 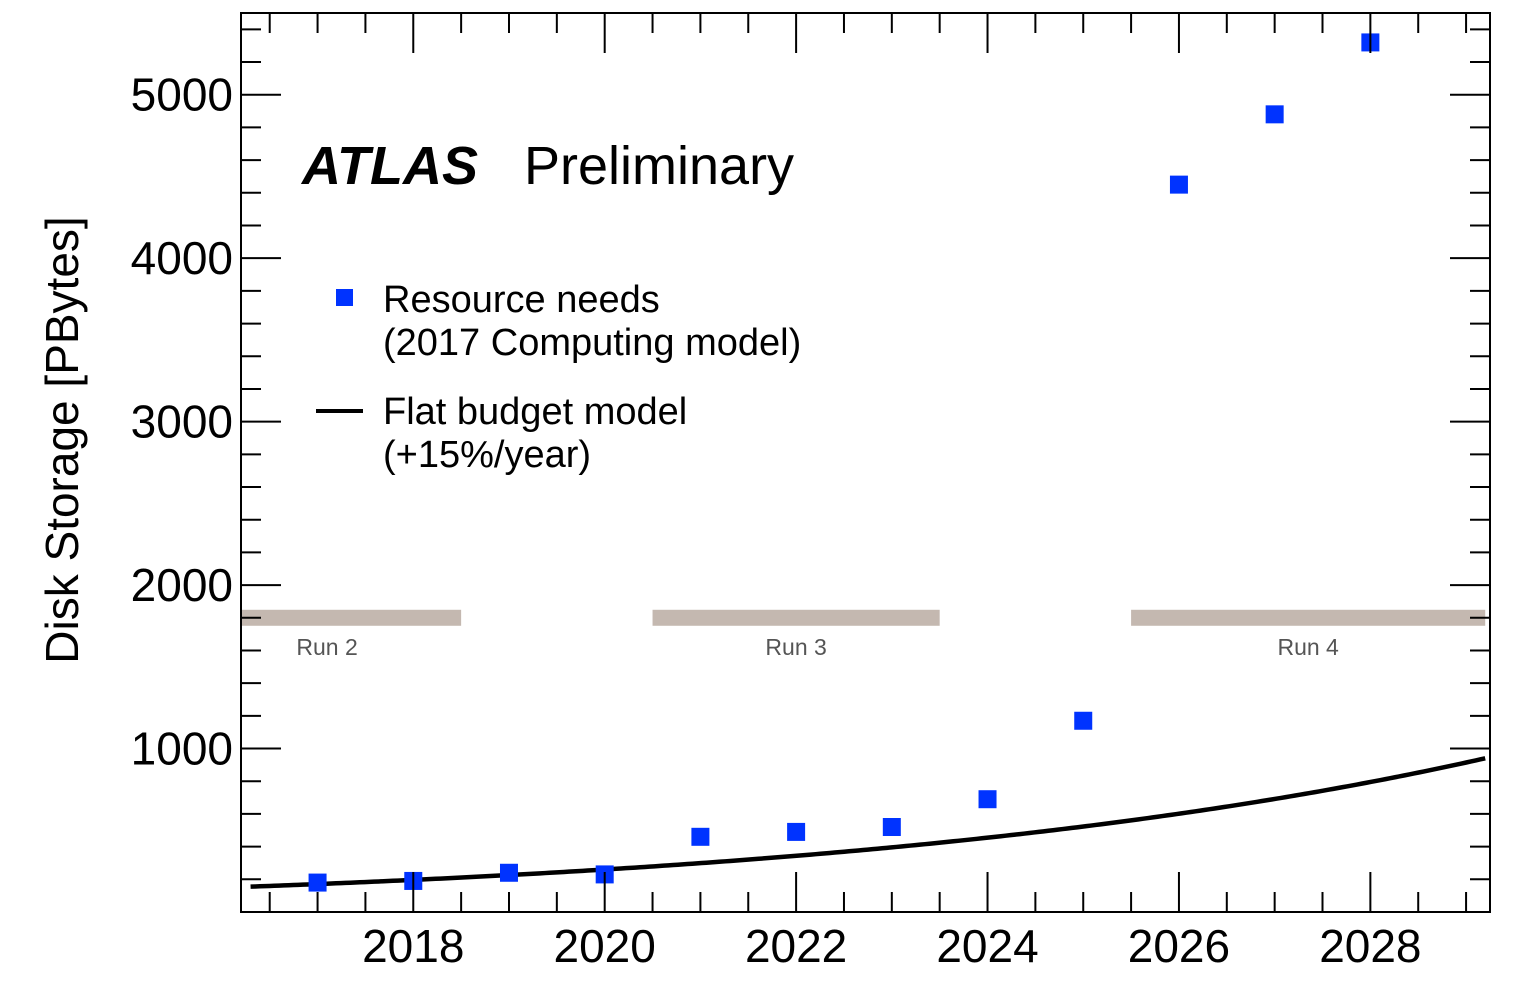 What do you see at coordinates (795, 647) in the screenshot?
I see `run-label-3: Run 3` at bounding box center [795, 647].